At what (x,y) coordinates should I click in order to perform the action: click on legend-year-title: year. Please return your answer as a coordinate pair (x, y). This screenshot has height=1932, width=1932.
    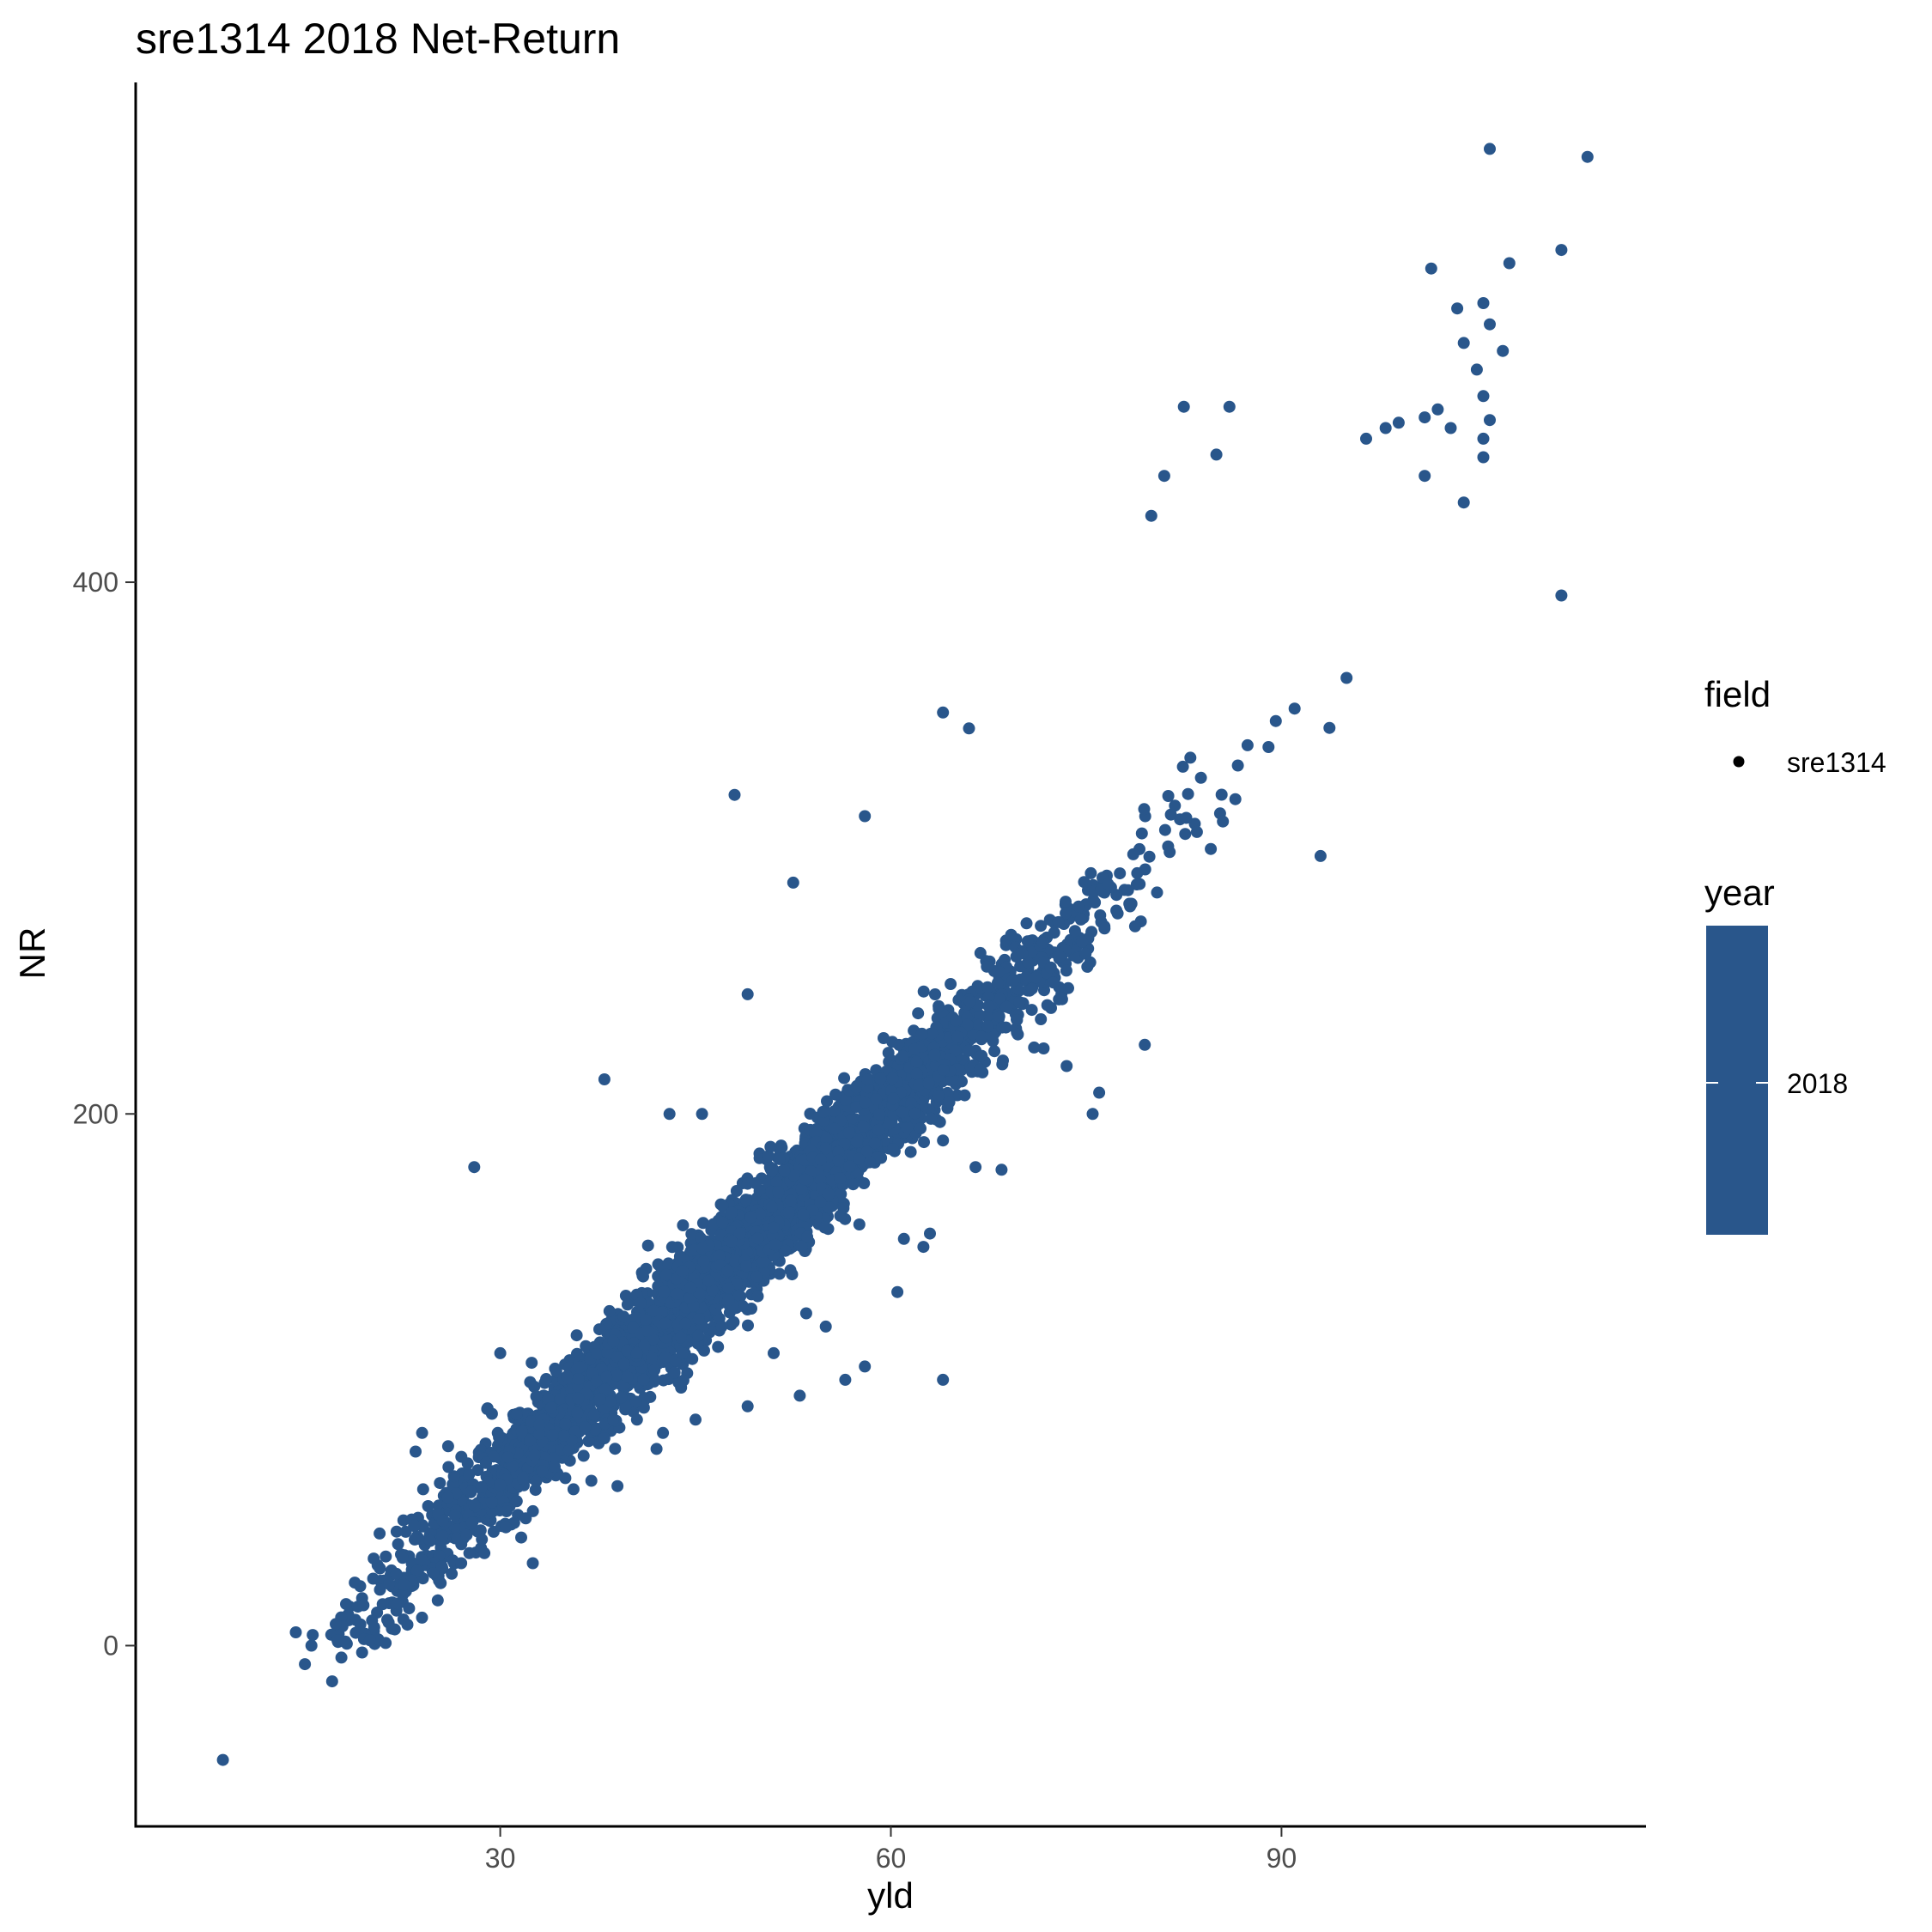
    Looking at the image, I should click on (1740, 892).